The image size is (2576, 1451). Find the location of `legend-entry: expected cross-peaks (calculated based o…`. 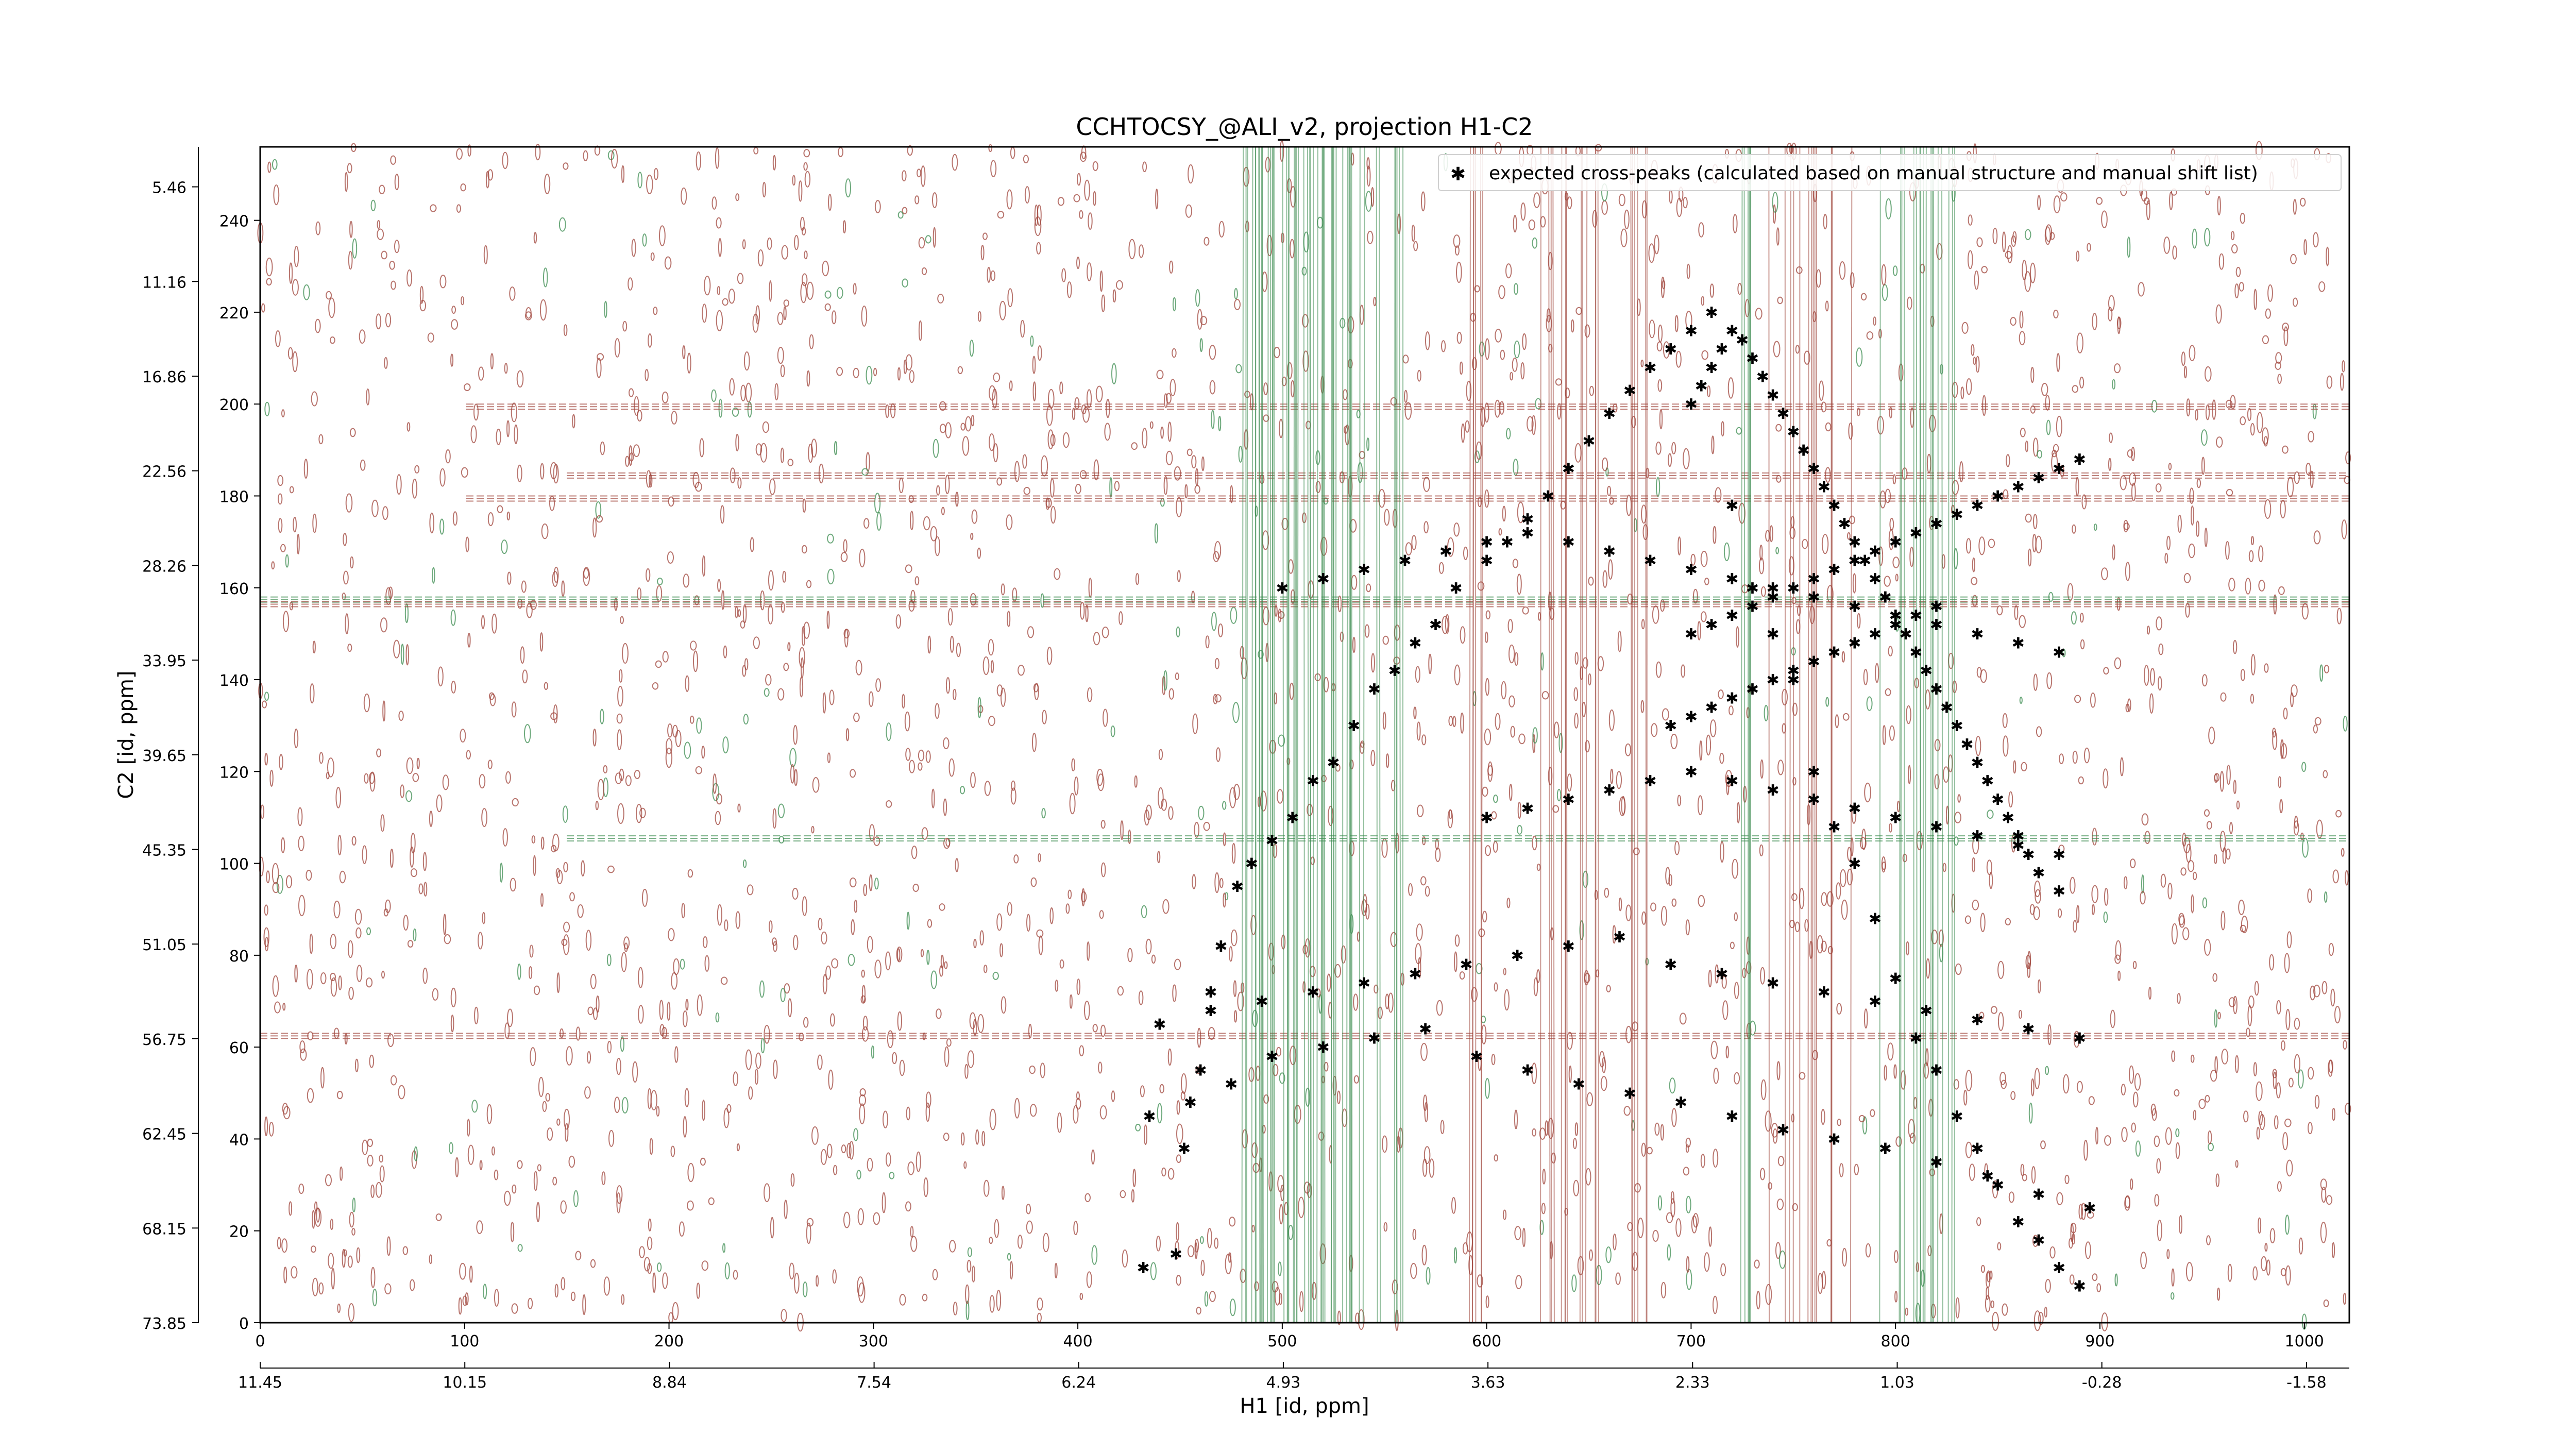

legend-entry: expected cross-peaks (calculated based o… is located at coordinates (1873, 173).